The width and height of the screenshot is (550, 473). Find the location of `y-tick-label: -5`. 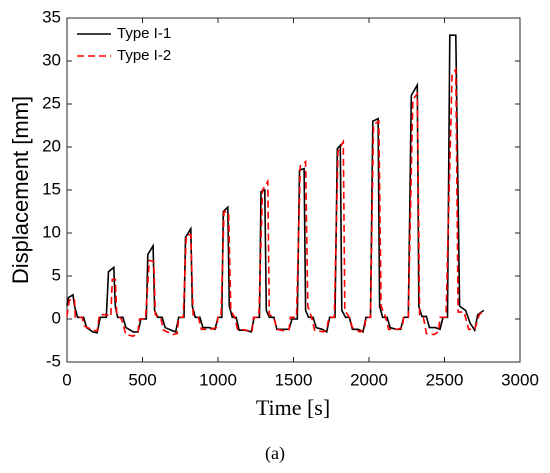

y-tick-label: -5 is located at coordinates (53, 360).